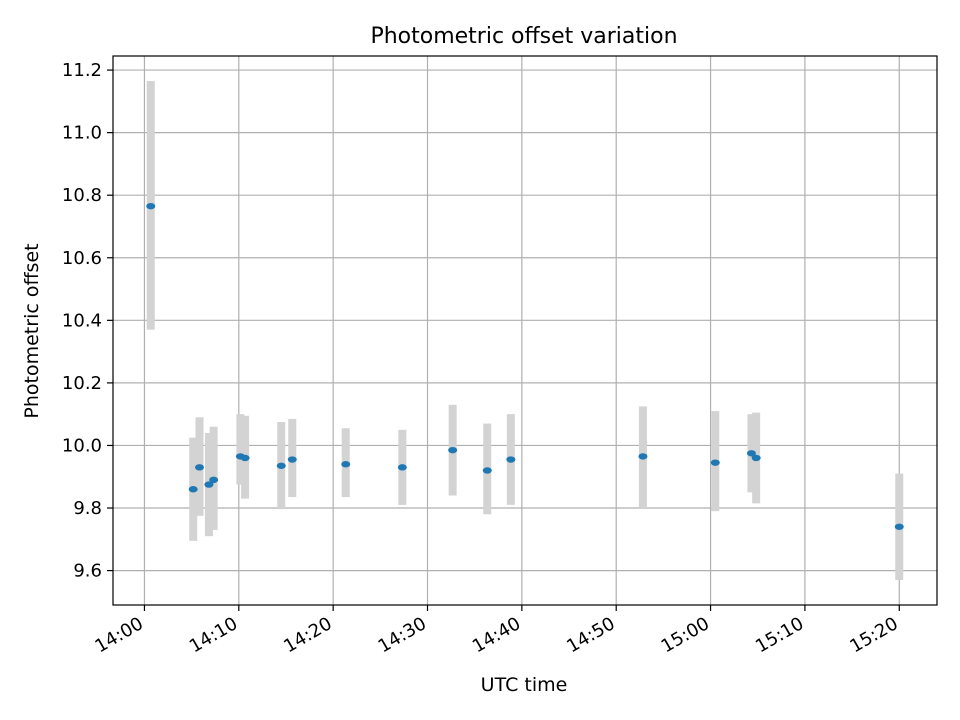 The height and width of the screenshot is (720, 960). I want to click on y-axis-ticks: 9.6 9.8 10.0 10.2 10.4 10.6 10.8 11.0 11.2, so click(87, 321).